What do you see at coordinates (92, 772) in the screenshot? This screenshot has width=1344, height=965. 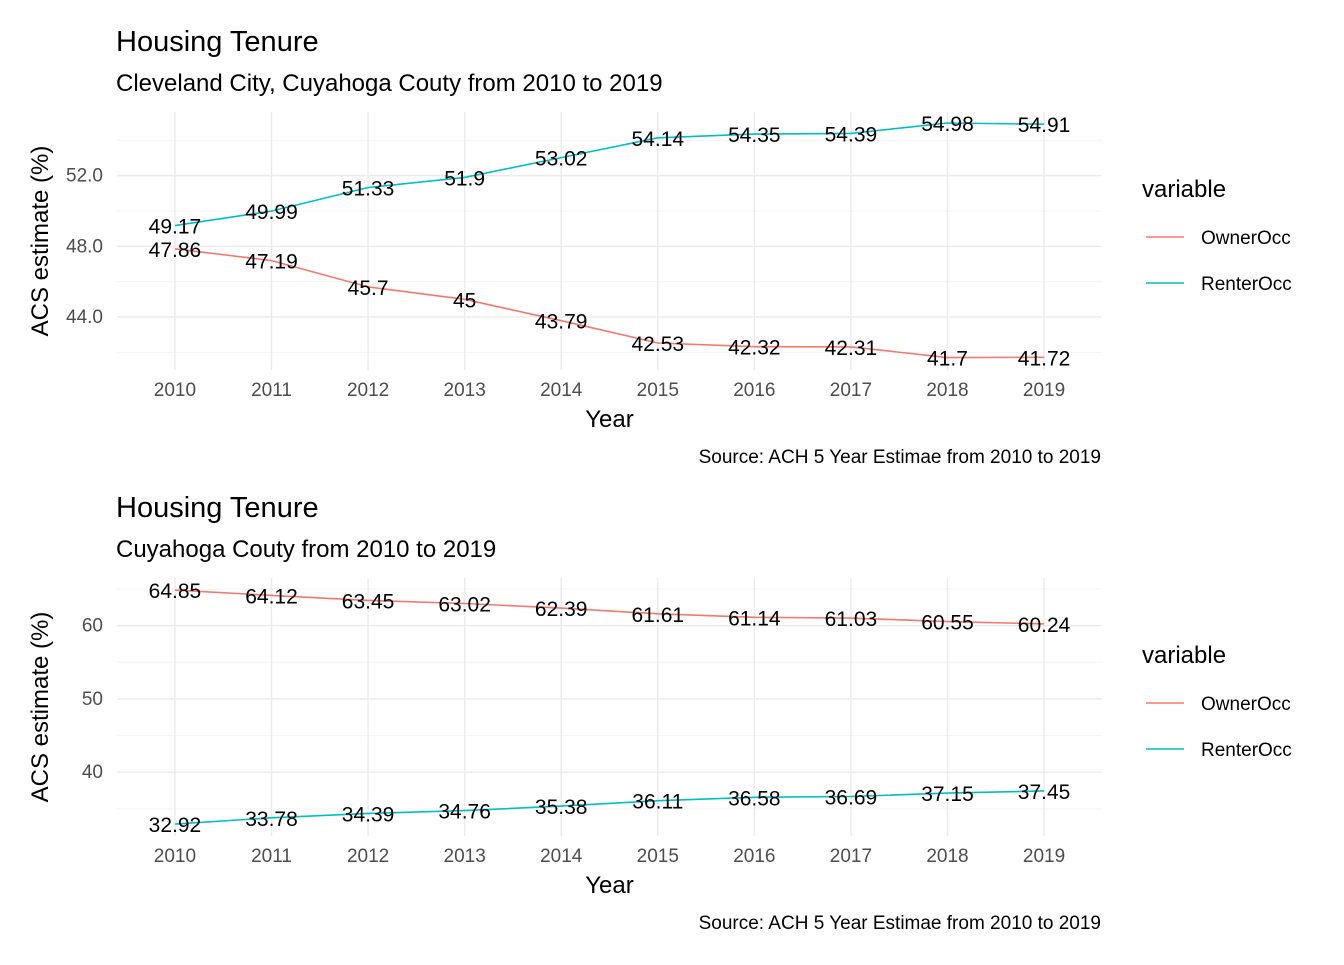 I see `y-tick-label: 40` at bounding box center [92, 772].